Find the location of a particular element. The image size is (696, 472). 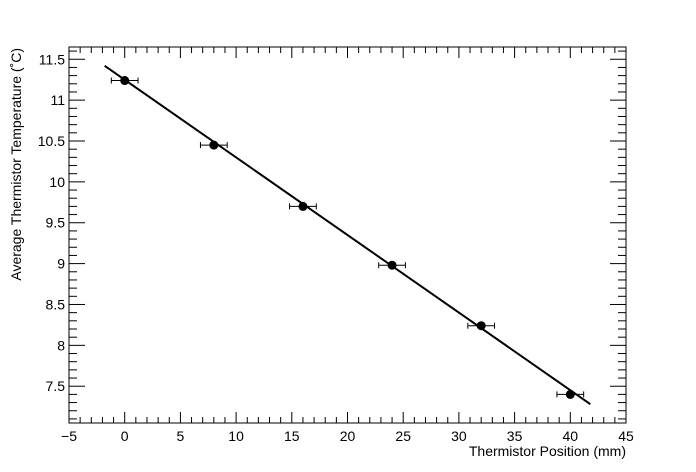

x-tick-label: 20 is located at coordinates (348, 436).